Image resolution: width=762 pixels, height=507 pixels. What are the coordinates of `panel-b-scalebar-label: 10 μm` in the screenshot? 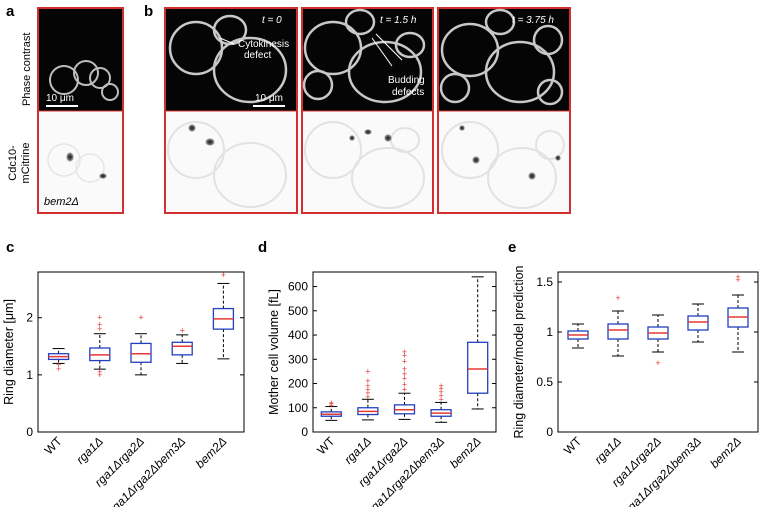 It's located at (269, 98).